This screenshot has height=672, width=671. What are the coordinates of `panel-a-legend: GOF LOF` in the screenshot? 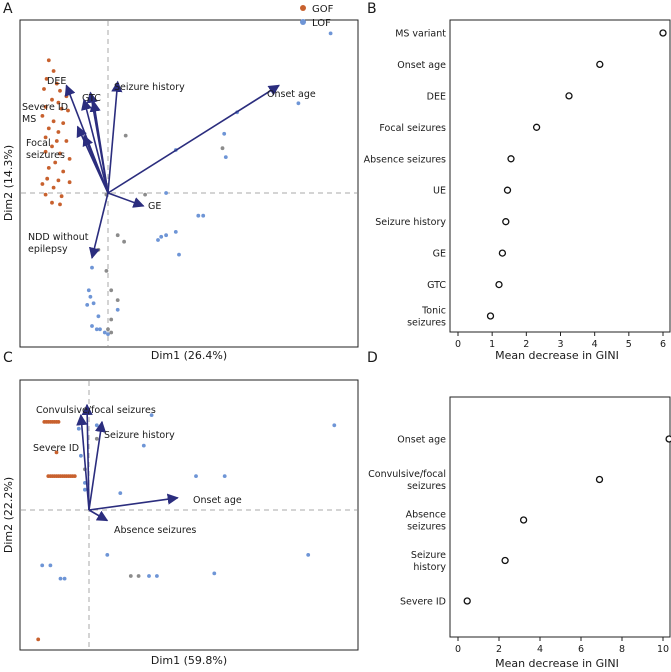 It's located at (317, 16).